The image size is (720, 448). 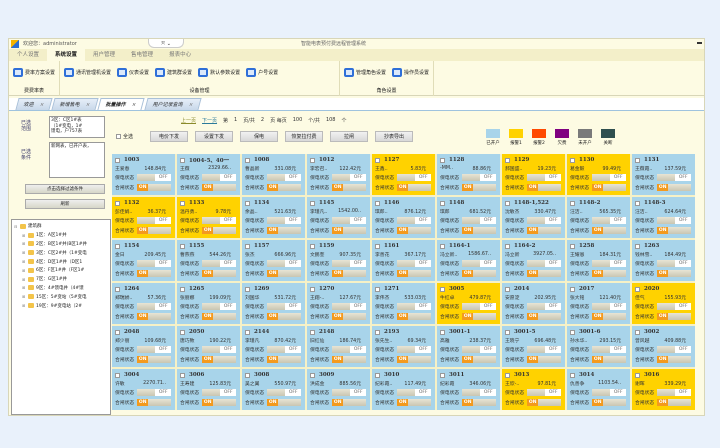 I want to click on meter-card: 3004 许敏 2270.71.. 保电状态 OFF 合闸状态 ON, so click(x=143, y=389).